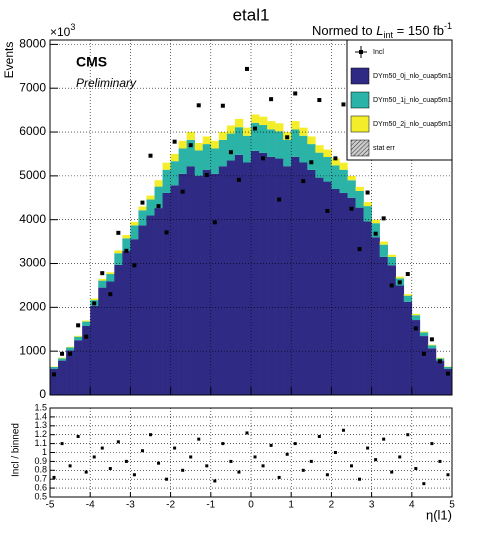  What do you see at coordinates (40, 425) in the screenshot?
I see `ratio-y-tick-label: 1.3` at bounding box center [40, 425].